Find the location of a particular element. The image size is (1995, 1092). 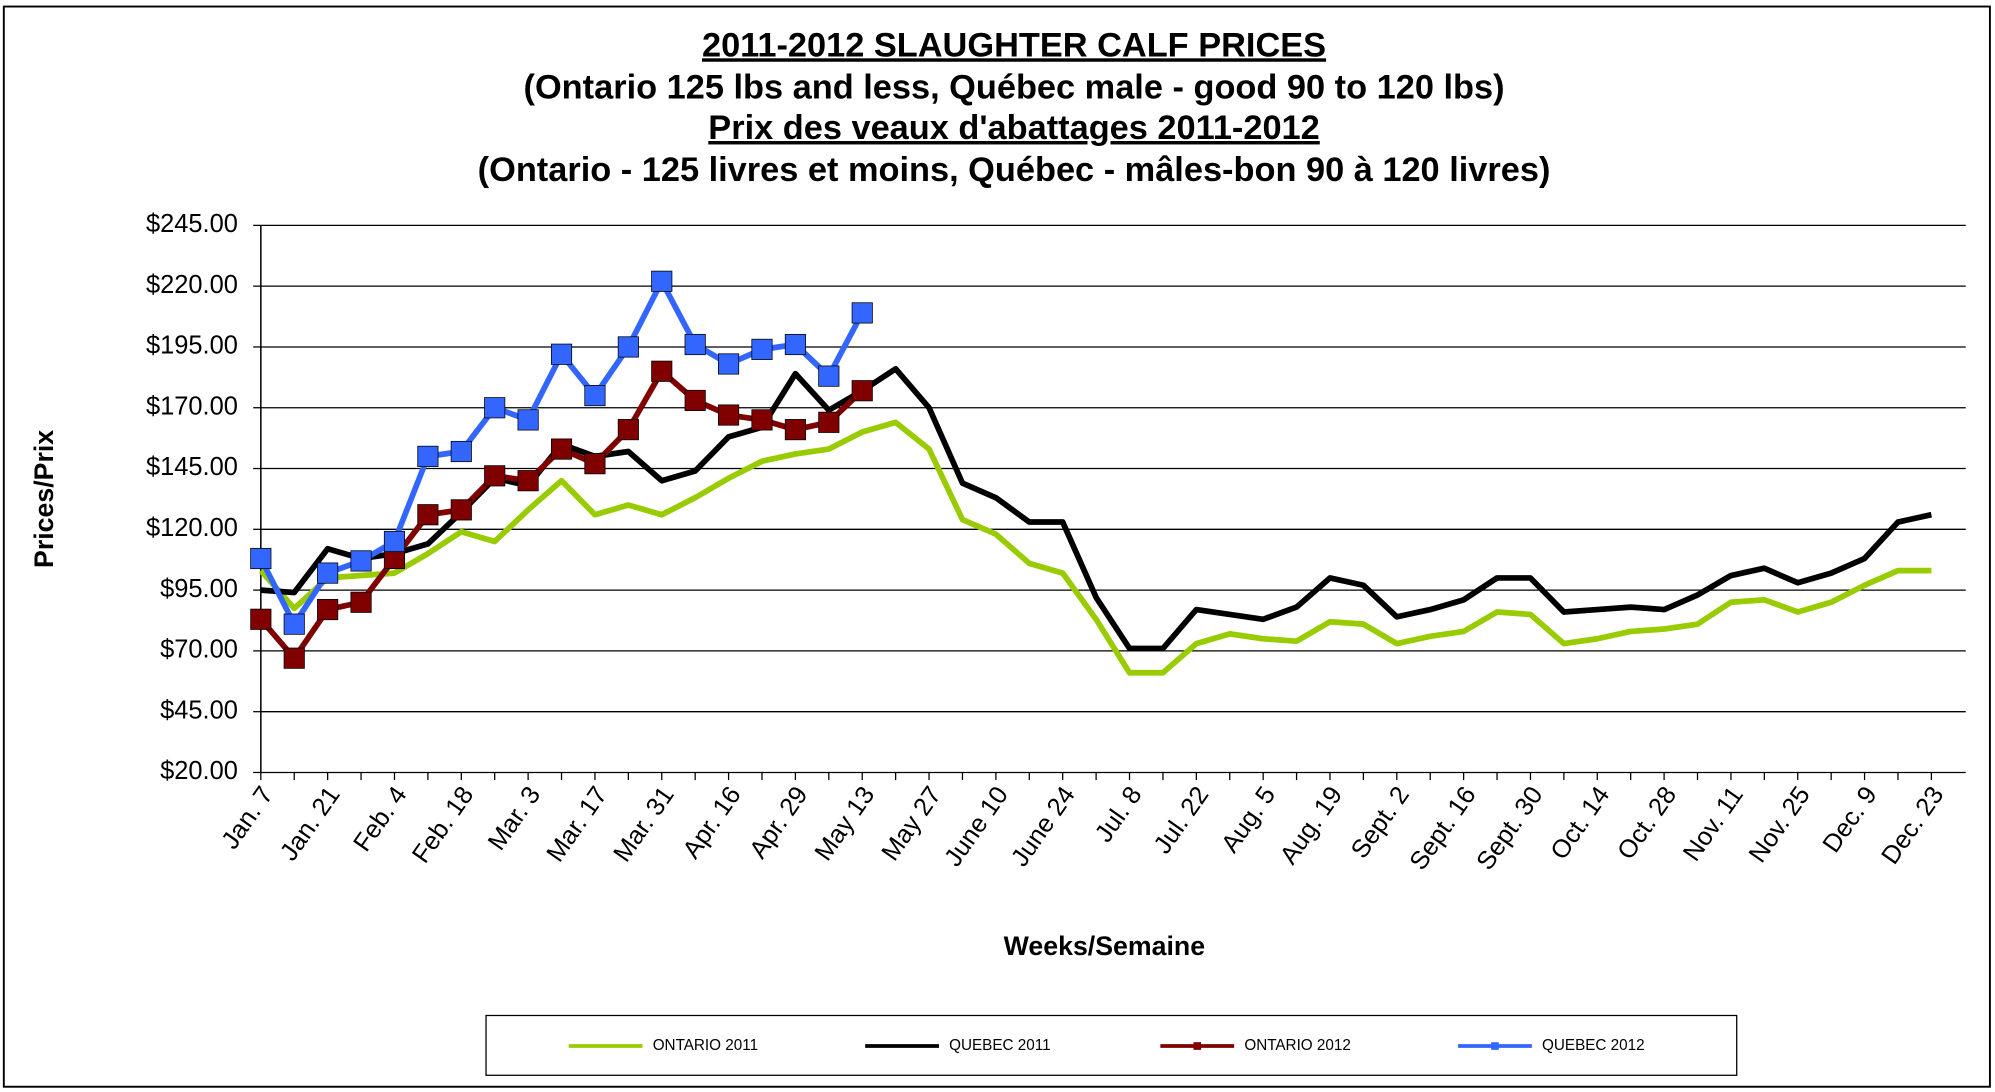

legend-label: ONTARIO 2011 is located at coordinates (705, 1045).